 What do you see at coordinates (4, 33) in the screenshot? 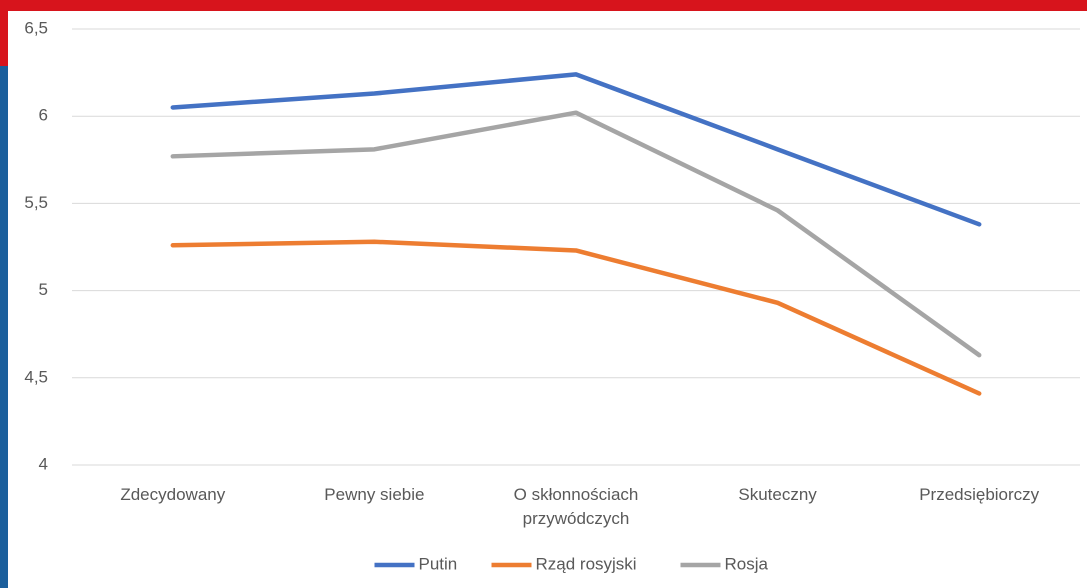
I see `side-bar-red` at bounding box center [4, 33].